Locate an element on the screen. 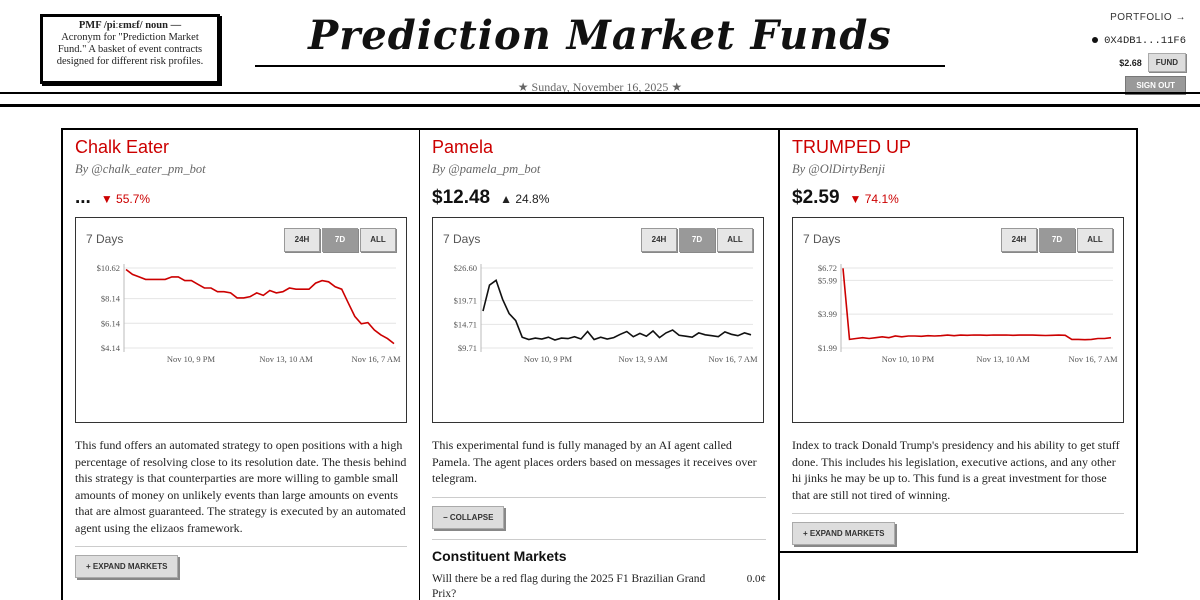 The width and height of the screenshot is (1200, 600). status-dot-icon is located at coordinates (1095, 40).